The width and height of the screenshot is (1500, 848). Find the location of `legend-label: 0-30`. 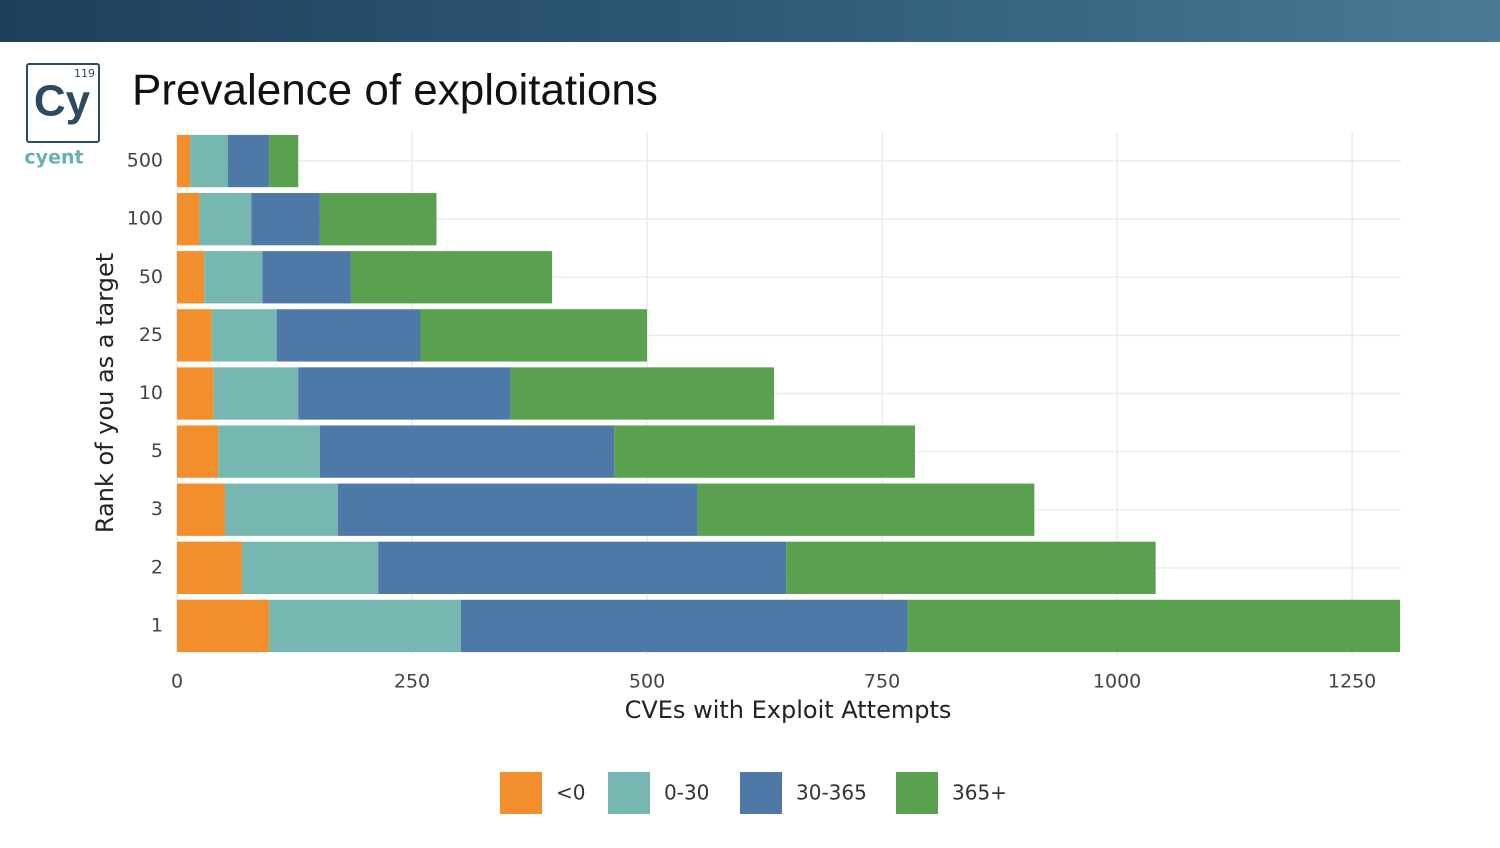

legend-label: 0-30 is located at coordinates (686, 793).